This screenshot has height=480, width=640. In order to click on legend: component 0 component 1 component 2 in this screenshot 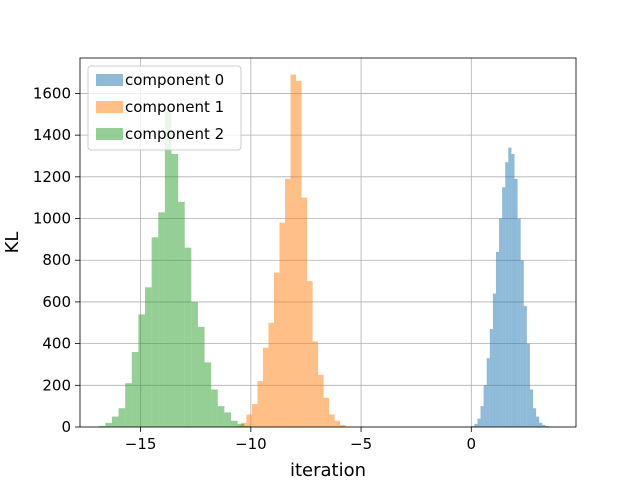, I will do `click(164, 108)`.